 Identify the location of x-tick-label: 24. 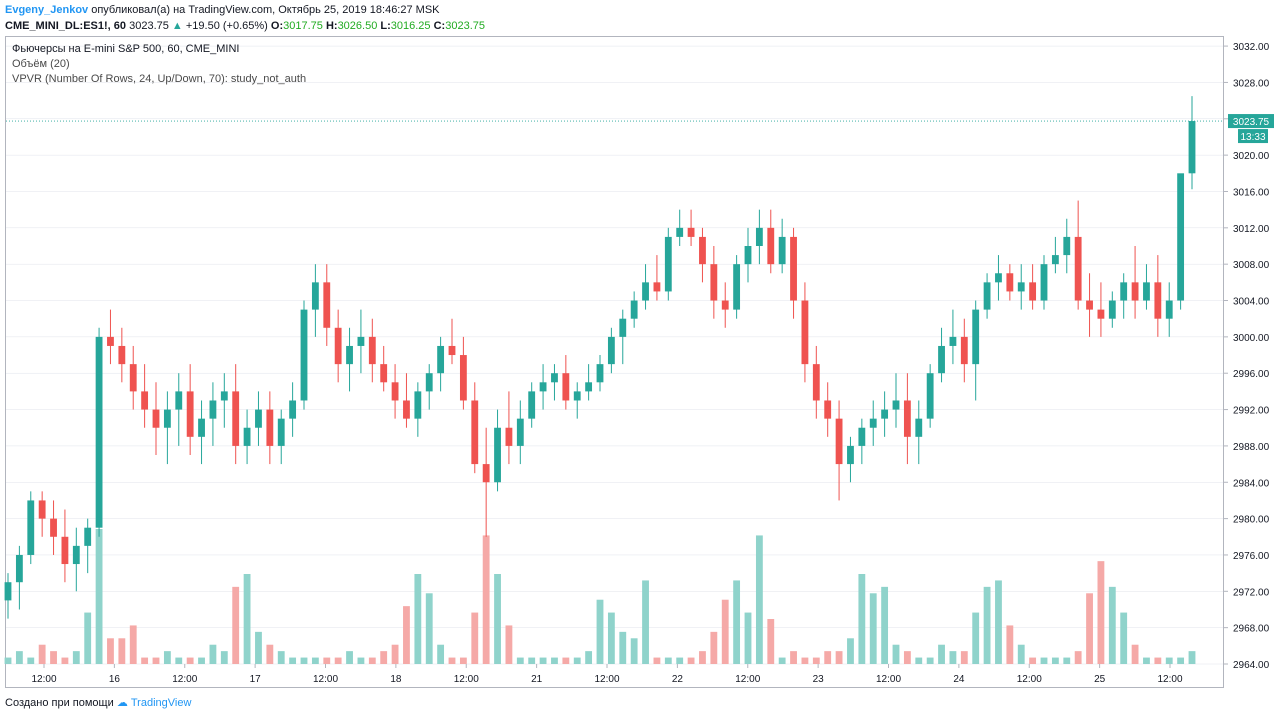
(959, 679).